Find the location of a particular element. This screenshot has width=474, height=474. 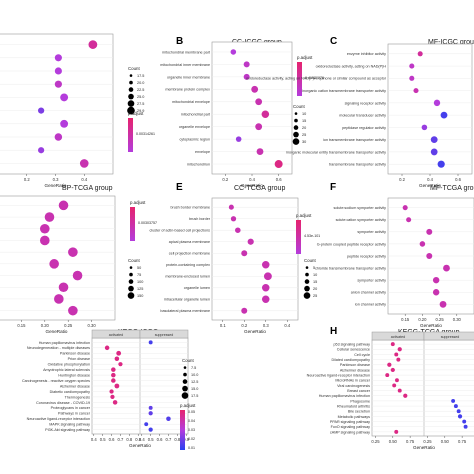

size-legend-value: 29.9 is located at coordinates (140, 111).